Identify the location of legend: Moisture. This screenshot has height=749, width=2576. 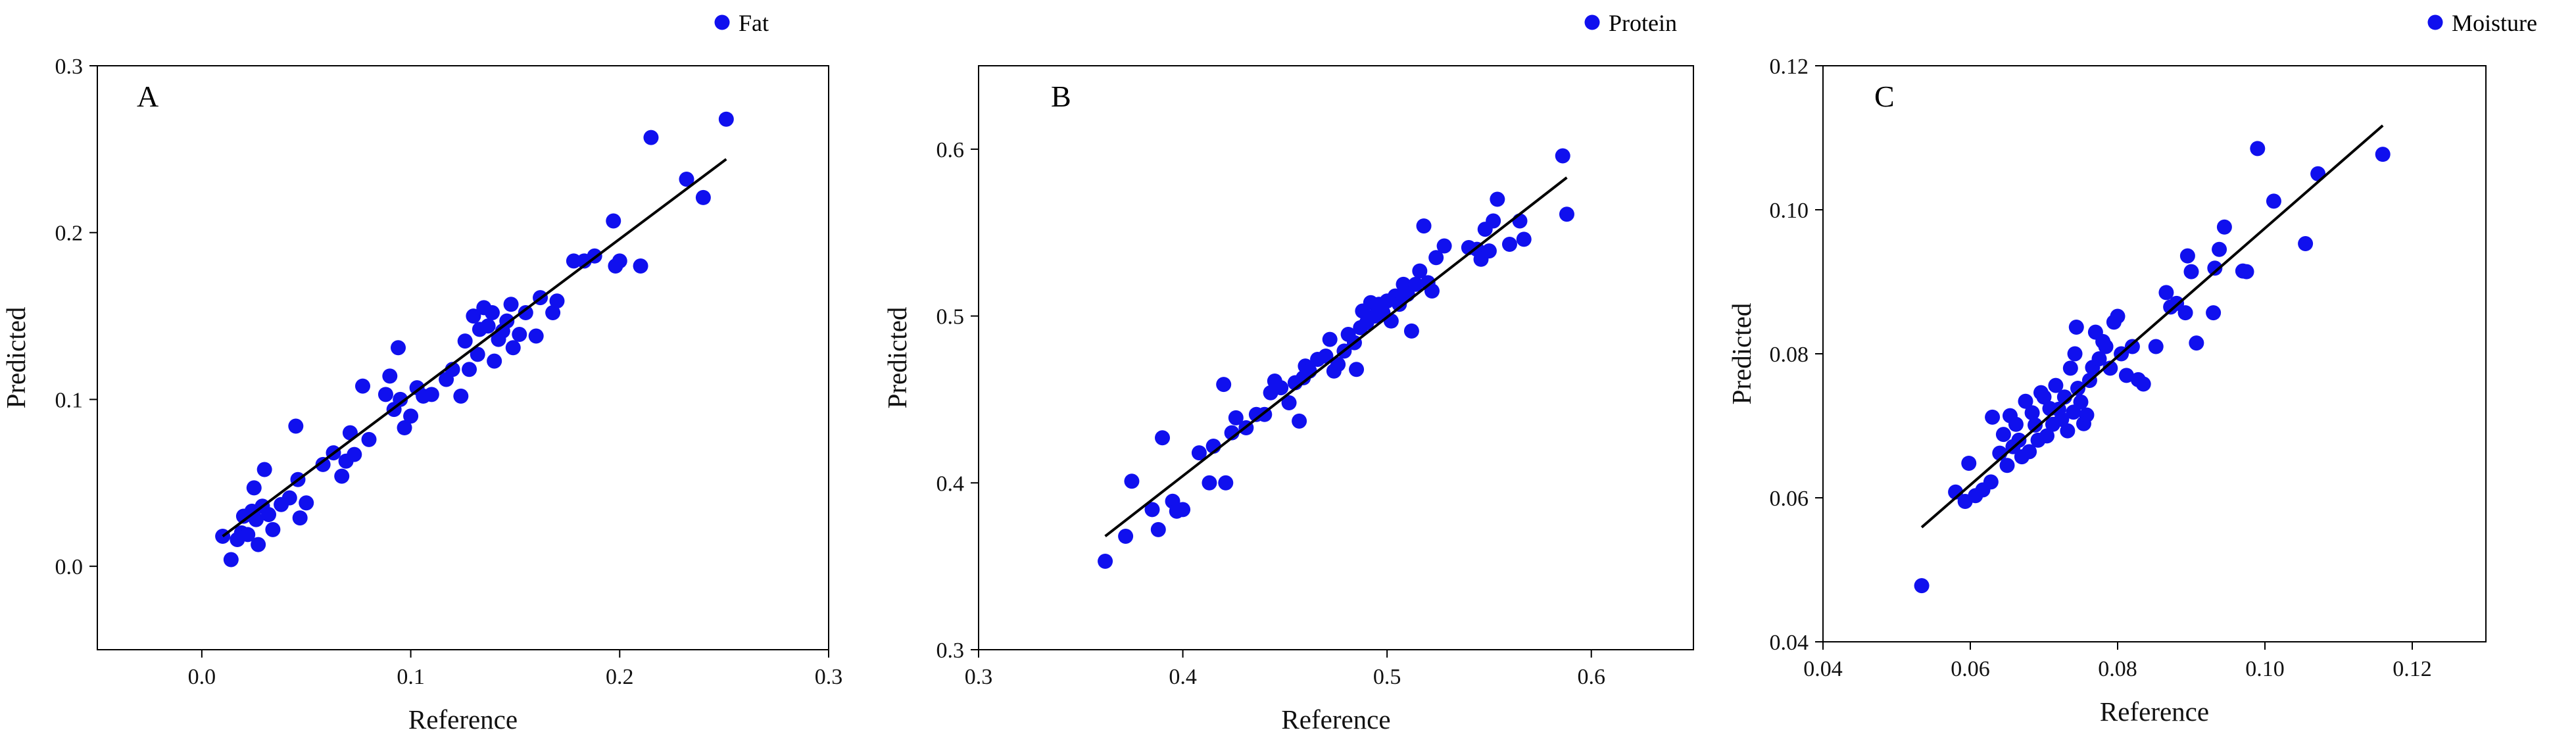
(2482, 23).